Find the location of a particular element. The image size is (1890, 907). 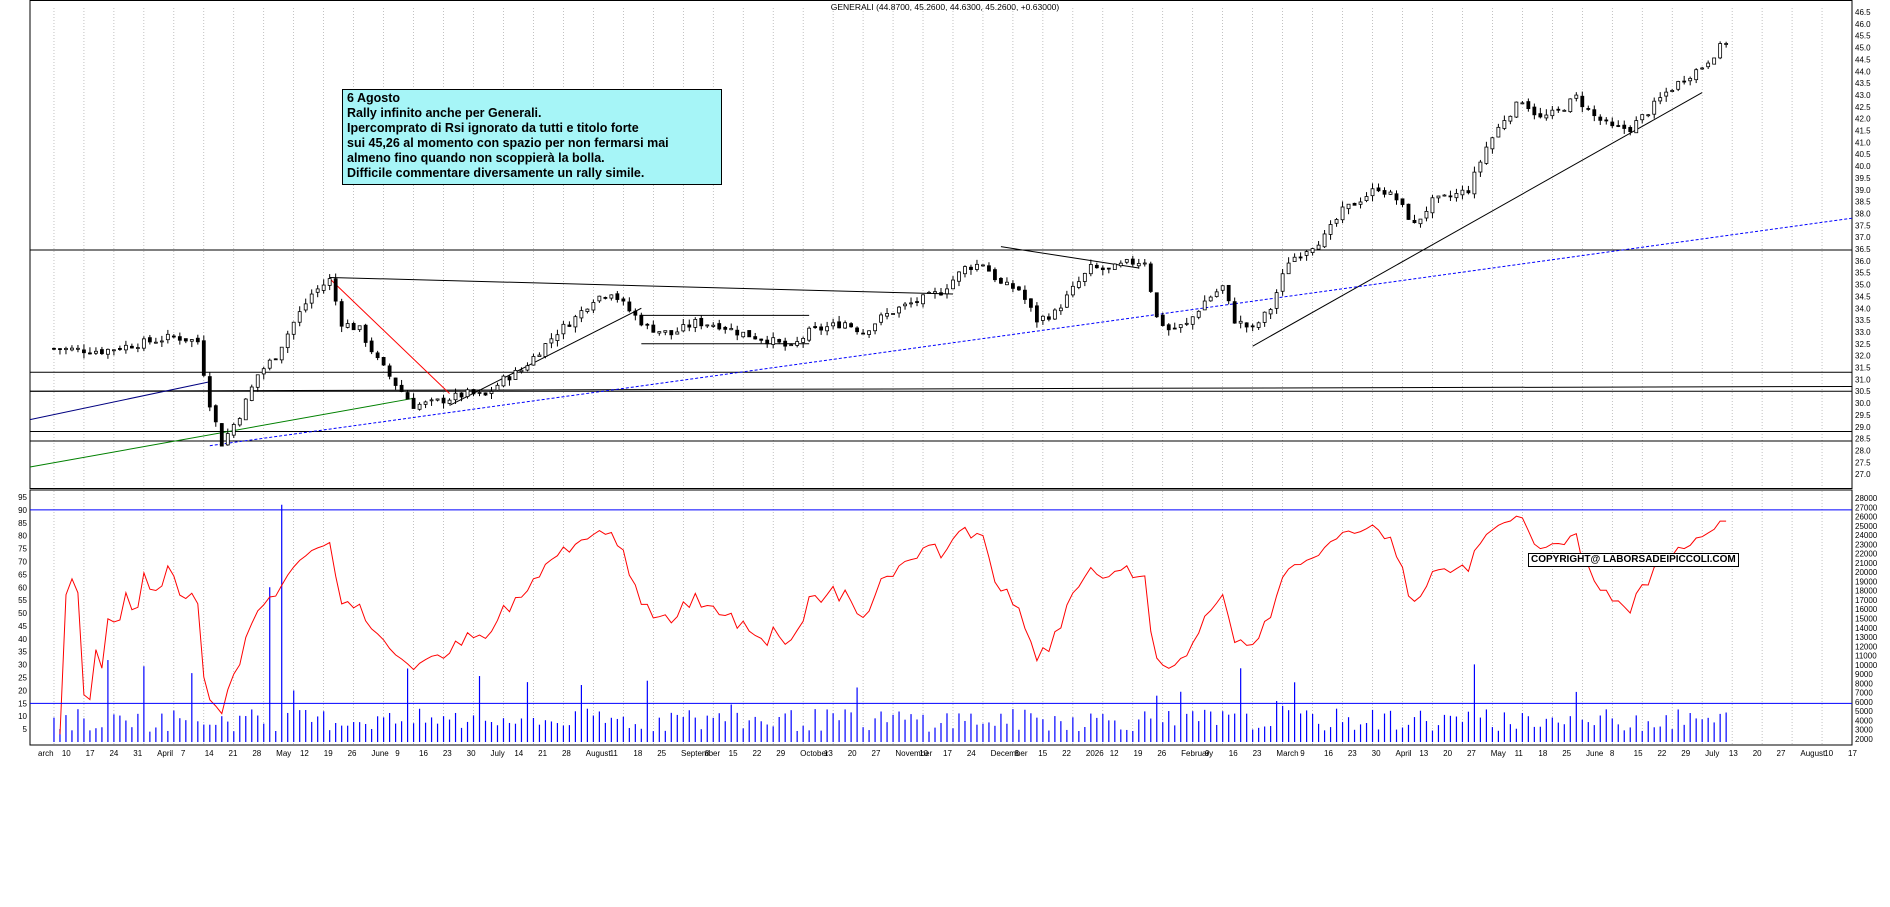

x-tick-label: 17 is located at coordinates (90, 753).